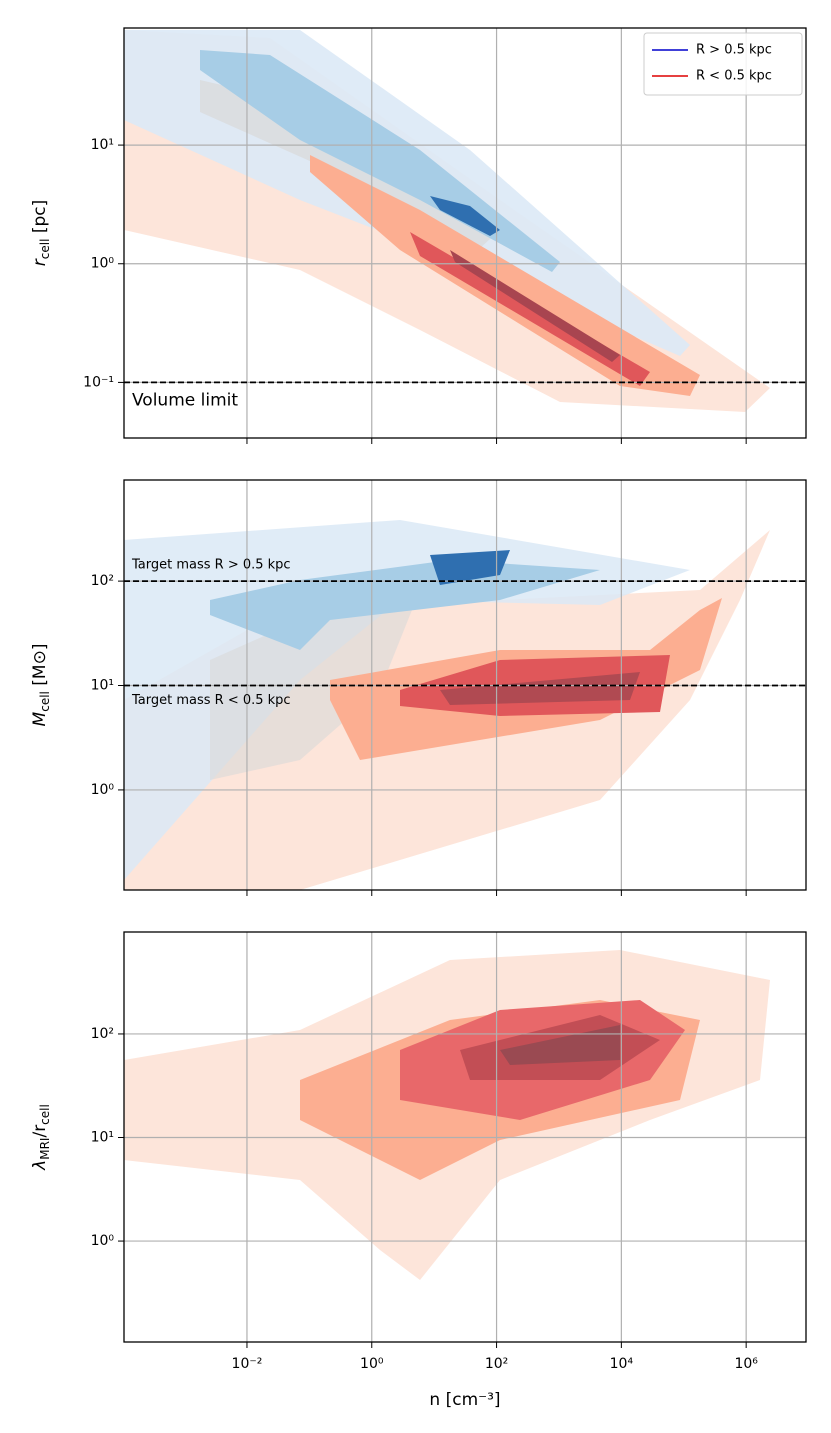  What do you see at coordinates (211, 565) in the screenshot?
I see `annotation: Target mass R > 0.5 kpc` at bounding box center [211, 565].